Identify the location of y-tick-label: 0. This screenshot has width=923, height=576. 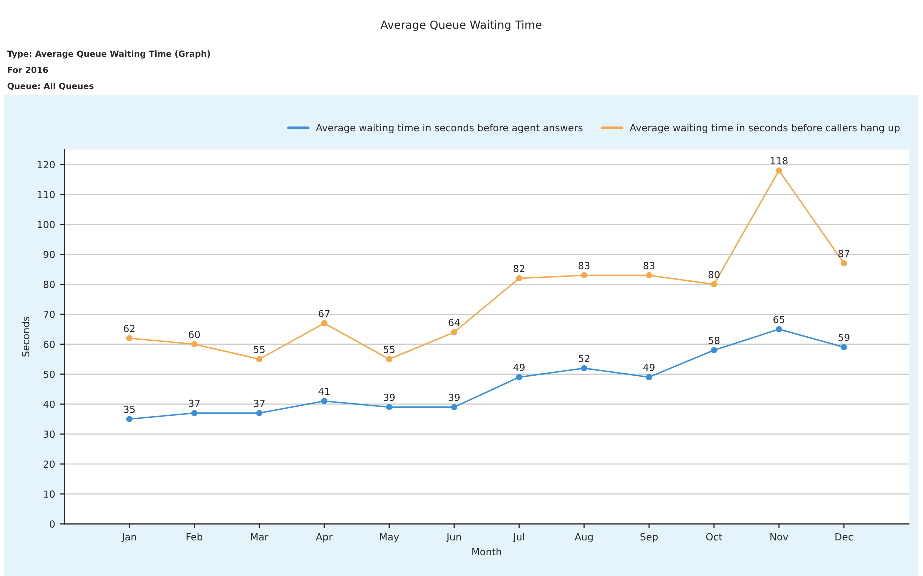
(52, 524).